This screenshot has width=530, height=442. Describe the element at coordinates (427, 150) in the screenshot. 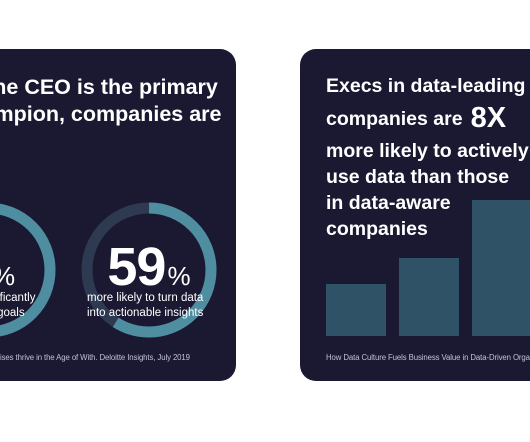

I see `data-headline-line-3: more likely to actively` at that location.